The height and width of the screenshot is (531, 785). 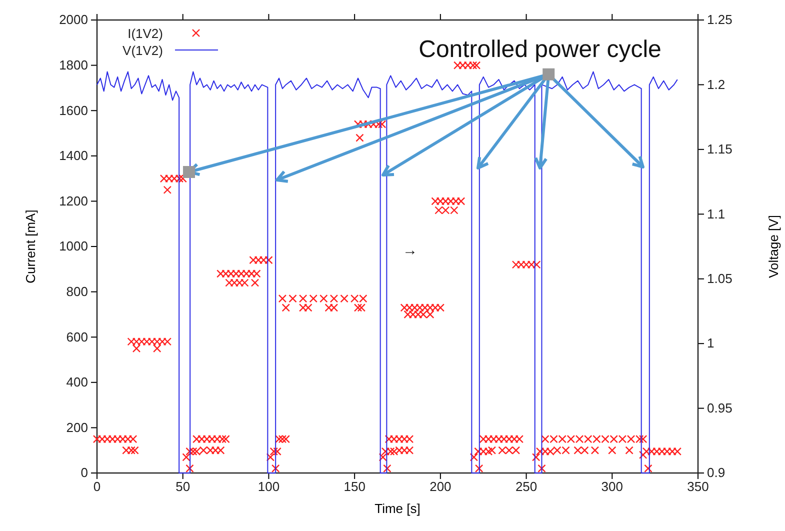 What do you see at coordinates (526, 486) in the screenshot?
I see `x-tick-label: 250` at bounding box center [526, 486].